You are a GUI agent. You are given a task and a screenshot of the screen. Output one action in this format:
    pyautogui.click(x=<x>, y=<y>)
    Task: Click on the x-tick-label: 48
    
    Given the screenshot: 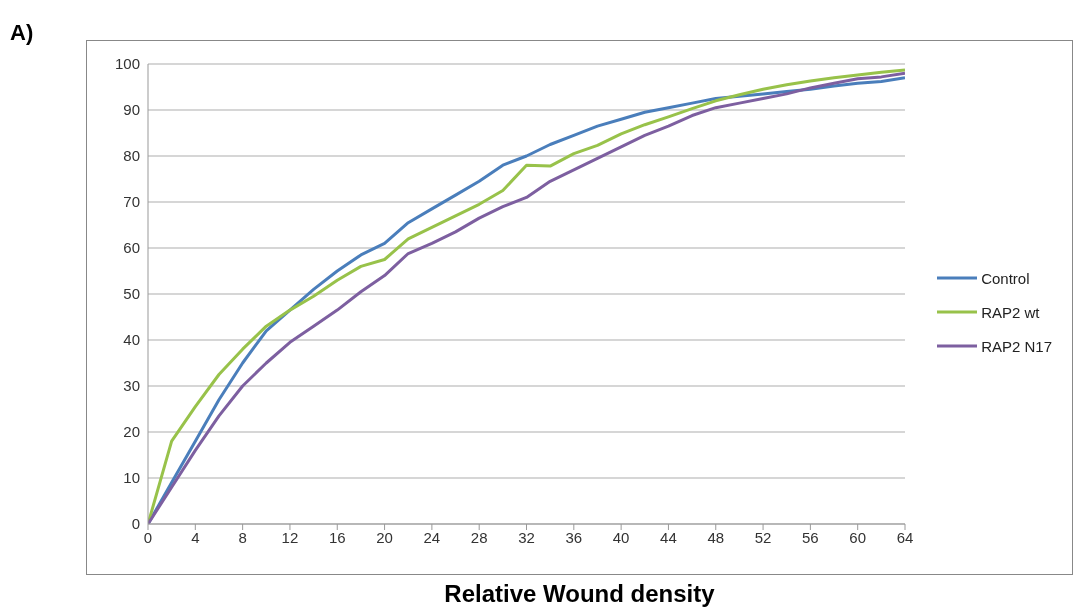 What is the action you would take?
    pyautogui.click(x=716, y=537)
    